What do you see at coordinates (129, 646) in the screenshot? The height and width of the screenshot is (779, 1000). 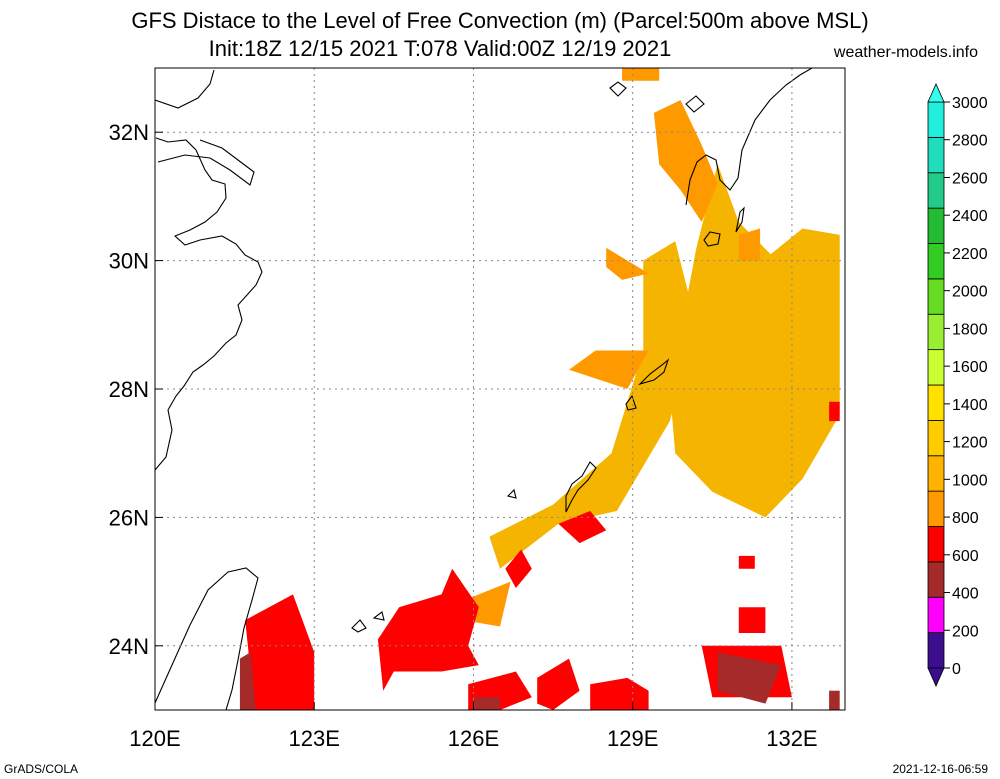 I see `y-tick-label-0: 24N` at bounding box center [129, 646].